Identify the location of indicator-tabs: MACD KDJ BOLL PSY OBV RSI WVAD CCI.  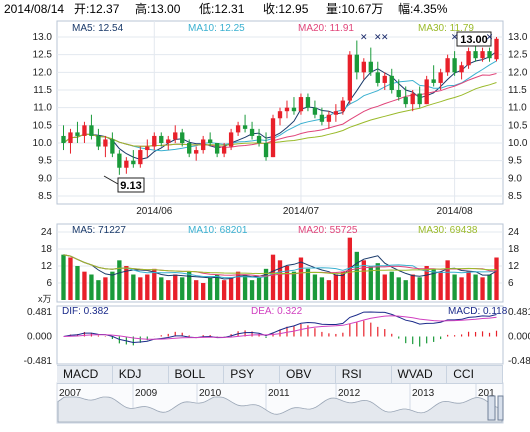
(280, 374).